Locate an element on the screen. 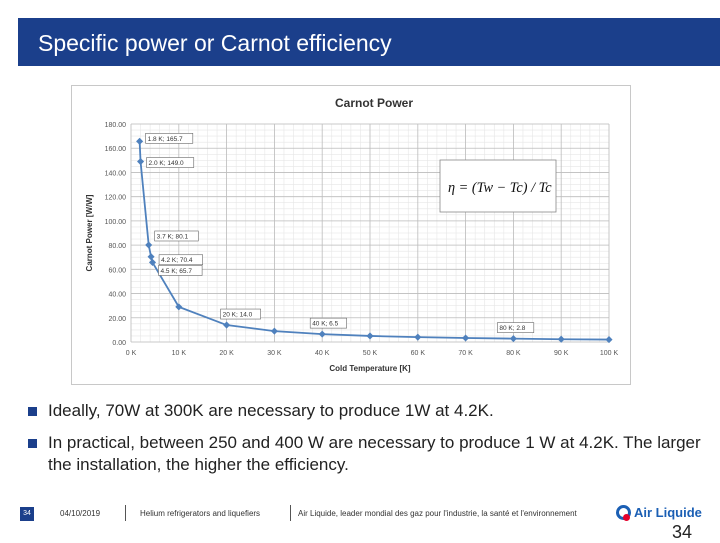  x-axis-label: Cold Temperature [K] is located at coordinates (370, 368).